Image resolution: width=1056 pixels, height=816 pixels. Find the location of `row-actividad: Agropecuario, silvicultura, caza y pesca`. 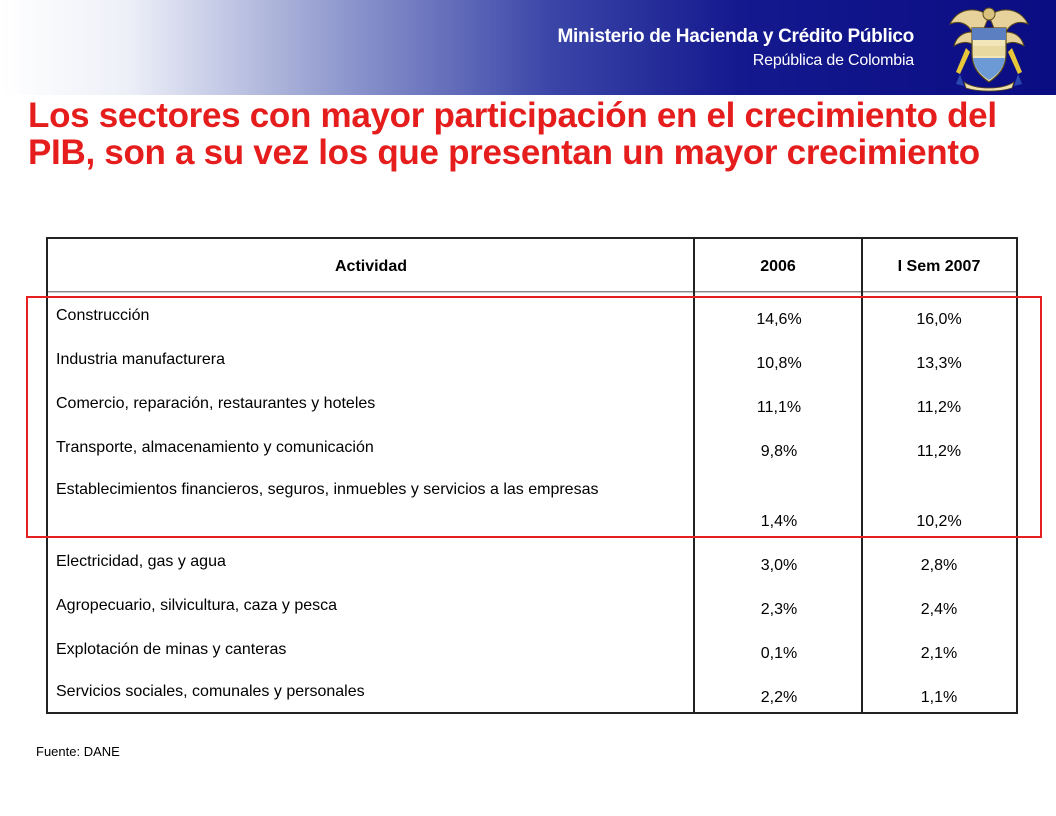

row-actividad: Agropecuario, silvicultura, caza y pesca is located at coordinates (197, 605).